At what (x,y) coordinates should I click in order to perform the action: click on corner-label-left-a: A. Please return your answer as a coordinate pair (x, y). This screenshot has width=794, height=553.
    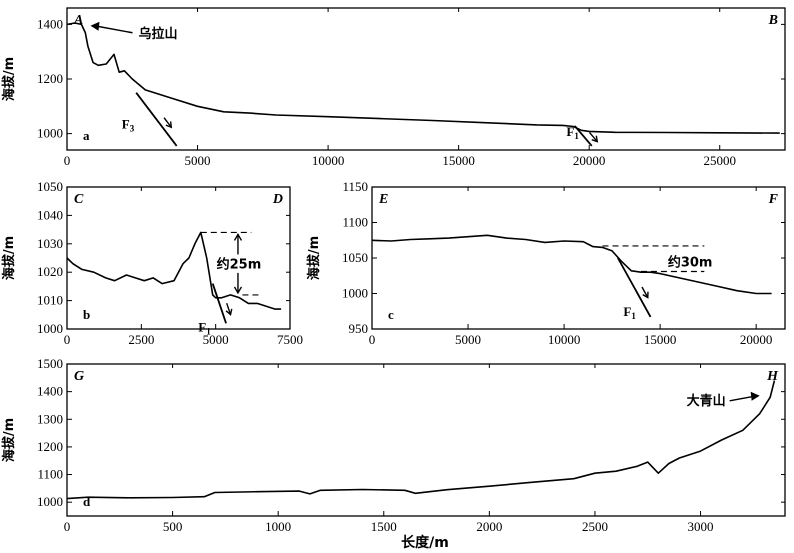
    Looking at the image, I should click on (78, 20).